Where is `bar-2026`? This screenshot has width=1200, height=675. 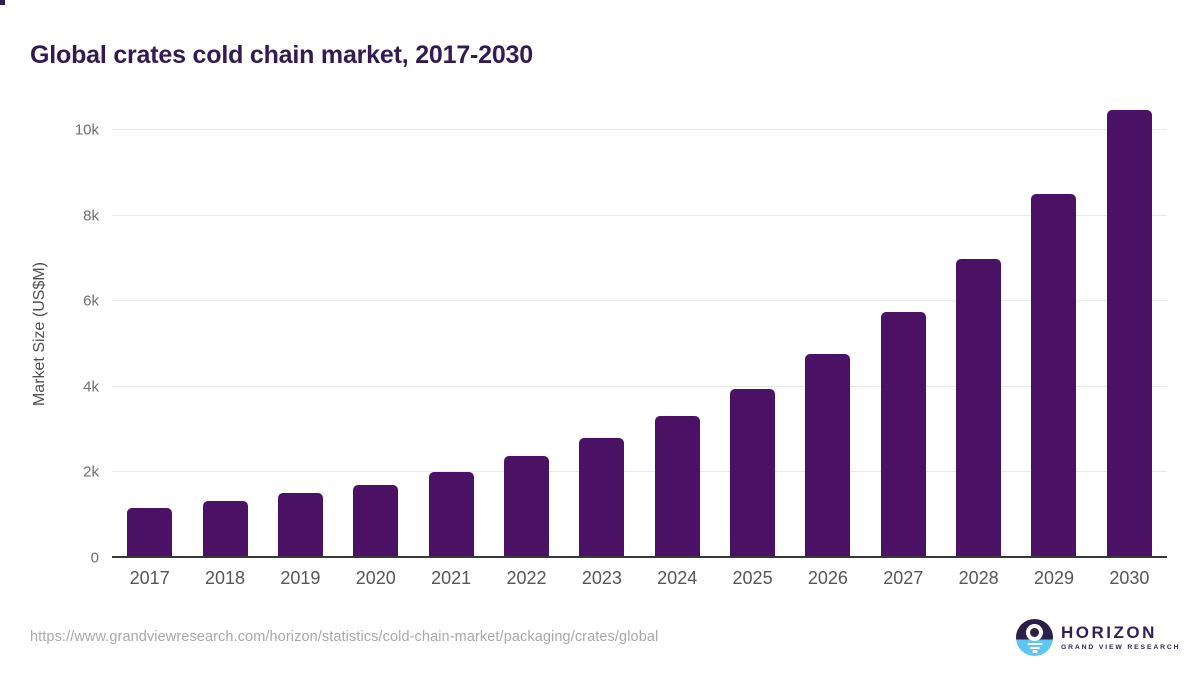
bar-2026 is located at coordinates (828, 454).